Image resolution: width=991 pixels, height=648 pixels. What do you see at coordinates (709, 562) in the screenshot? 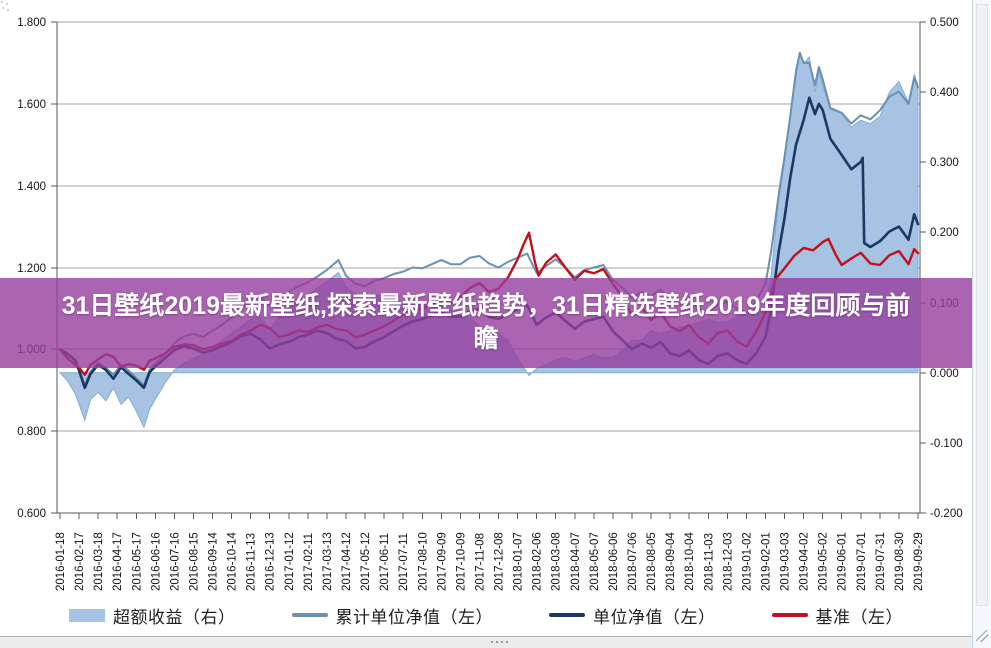
I see `svg-text: 2018-11-03` at bounding box center [709, 562].